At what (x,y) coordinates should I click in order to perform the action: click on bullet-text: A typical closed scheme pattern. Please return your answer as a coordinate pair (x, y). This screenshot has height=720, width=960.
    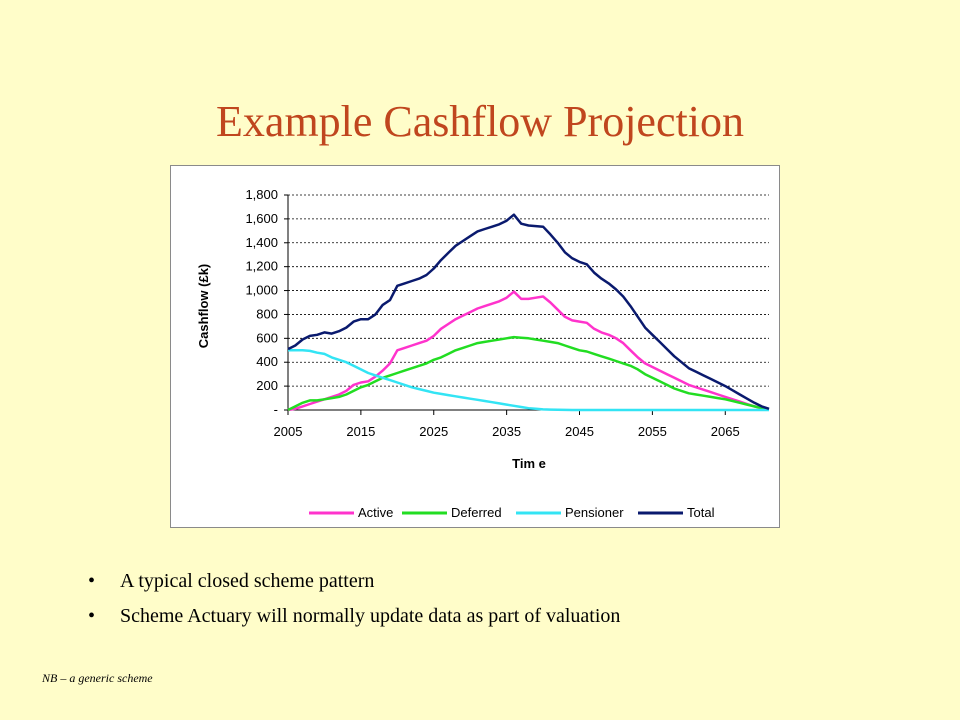
    Looking at the image, I should click on (247, 581).